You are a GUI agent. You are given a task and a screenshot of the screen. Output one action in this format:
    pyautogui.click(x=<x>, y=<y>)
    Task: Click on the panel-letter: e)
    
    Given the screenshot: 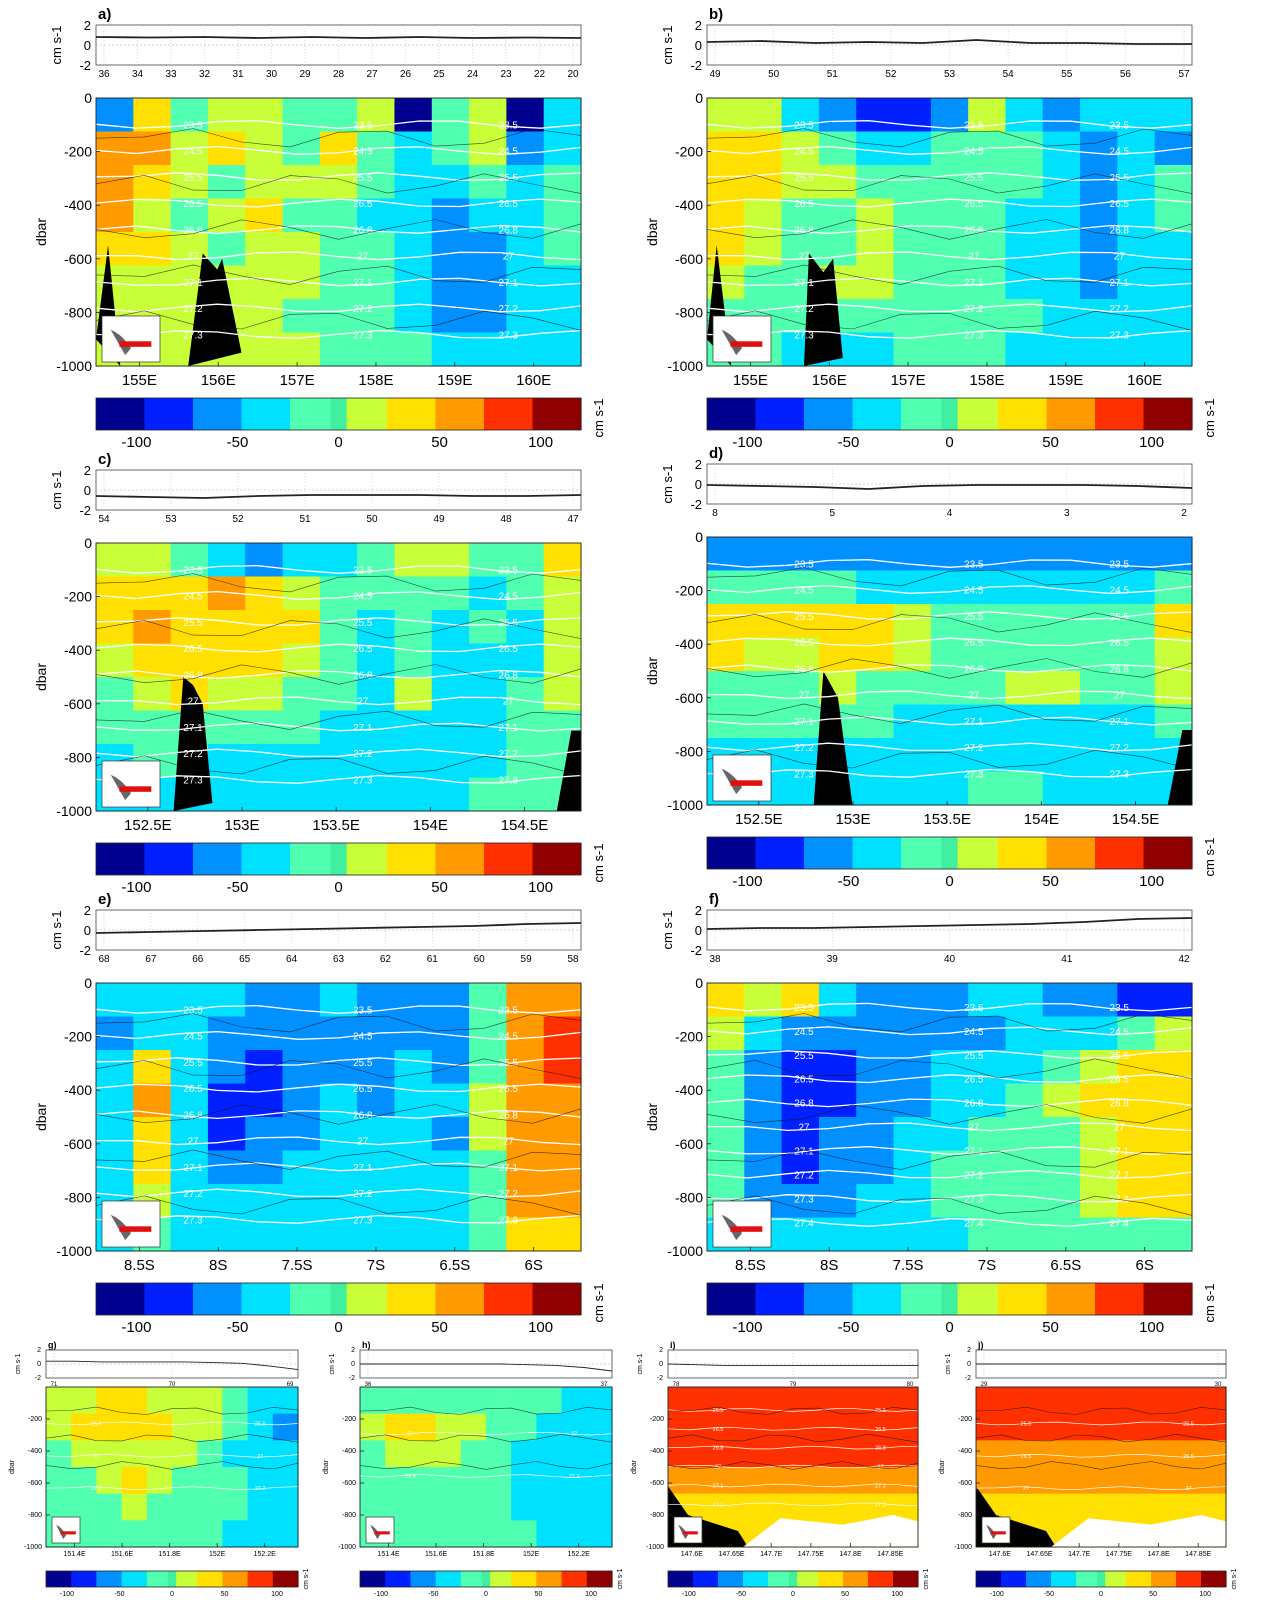 What is the action you would take?
    pyautogui.click(x=104, y=899)
    